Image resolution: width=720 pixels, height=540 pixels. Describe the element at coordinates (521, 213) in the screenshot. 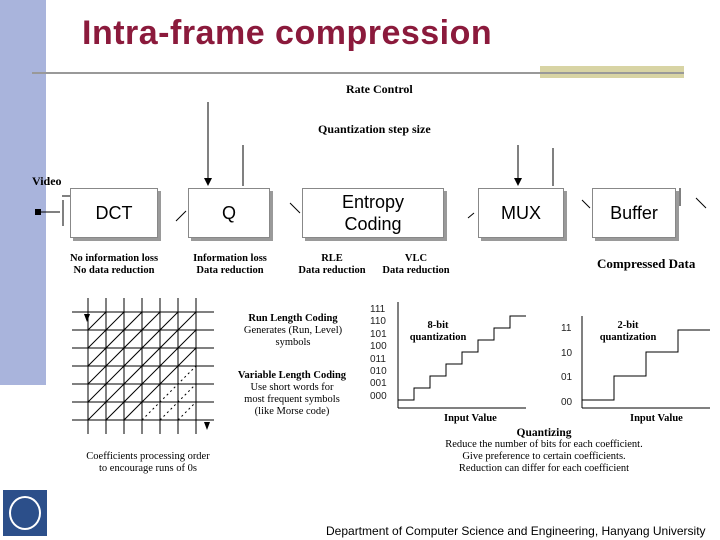

I see `mux-block: MUX` at that location.